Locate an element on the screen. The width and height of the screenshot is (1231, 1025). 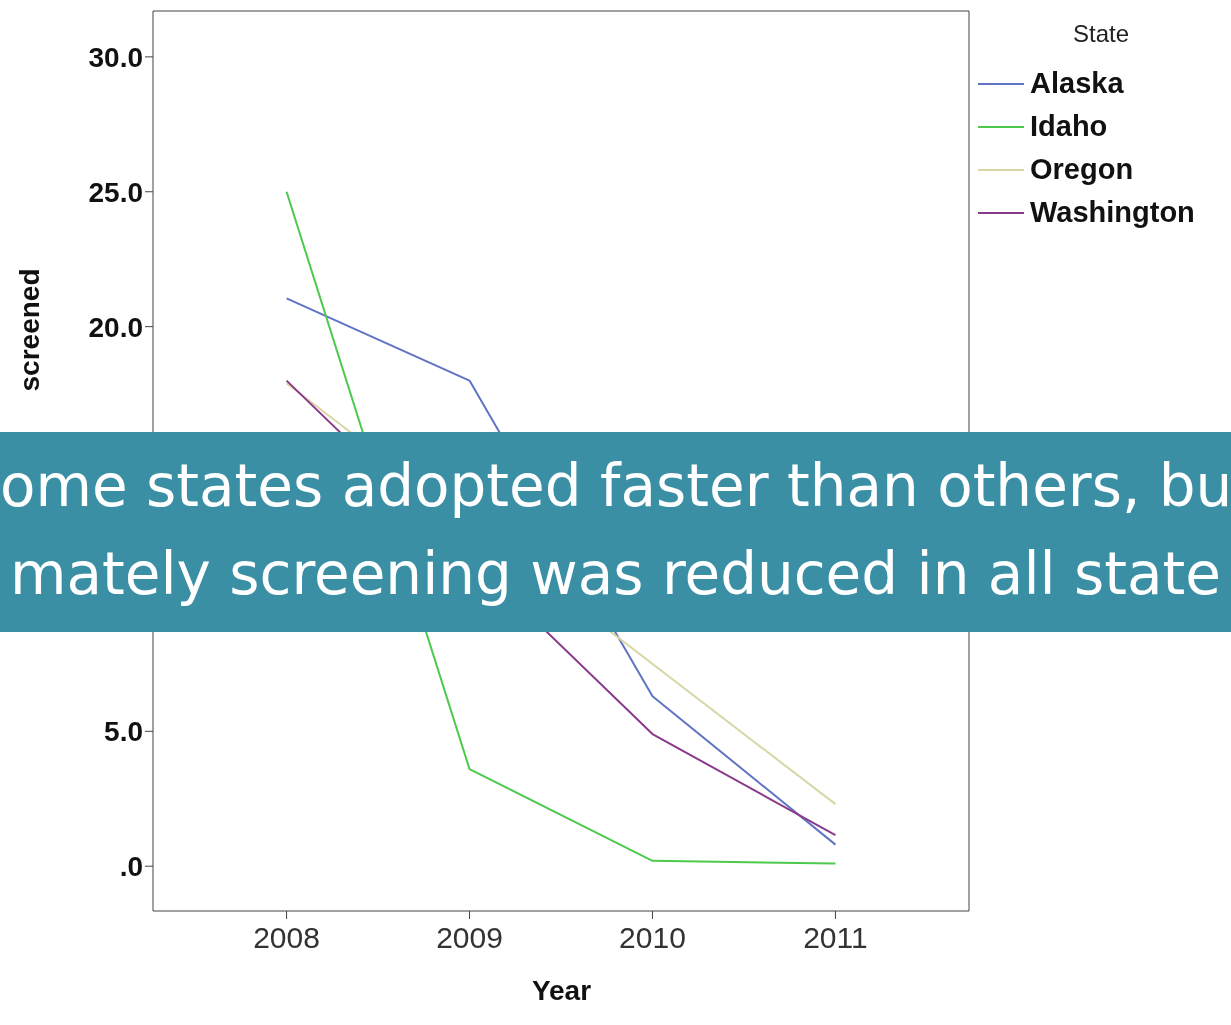
y-tick-label: 30.0 is located at coordinates (115, 57).